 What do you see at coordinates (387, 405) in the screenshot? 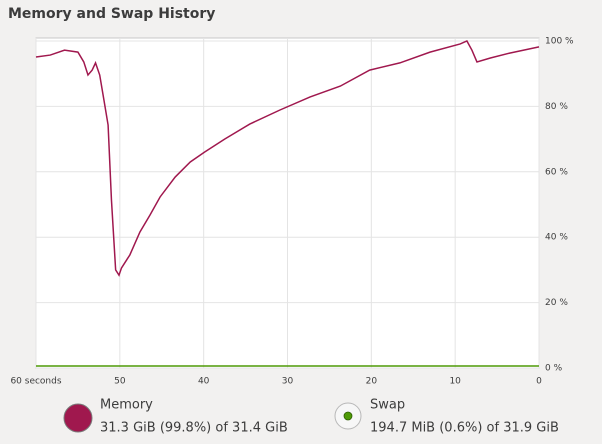
I see `legend-label: Swap` at bounding box center [387, 405].